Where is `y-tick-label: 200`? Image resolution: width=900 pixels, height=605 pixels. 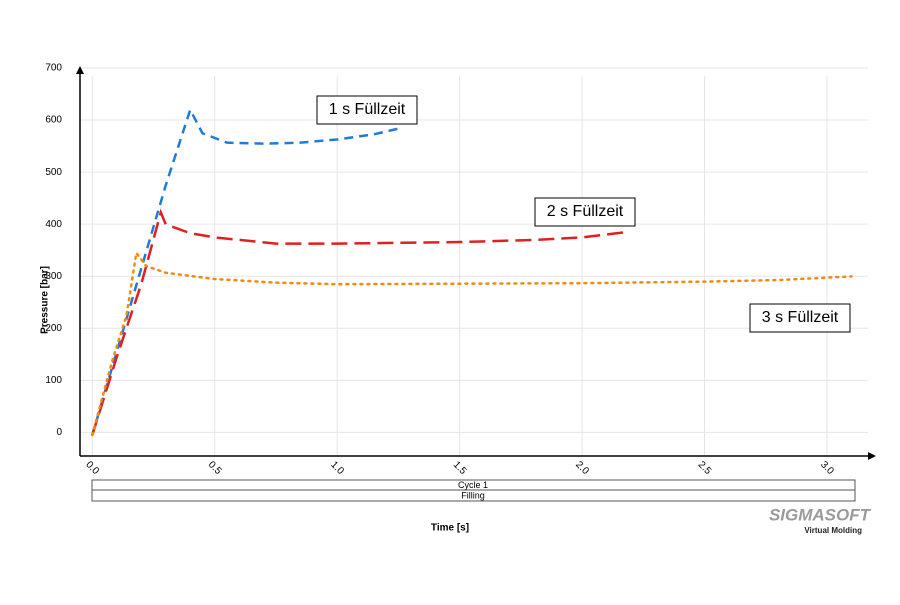
y-tick-label: 200 is located at coordinates (53, 328).